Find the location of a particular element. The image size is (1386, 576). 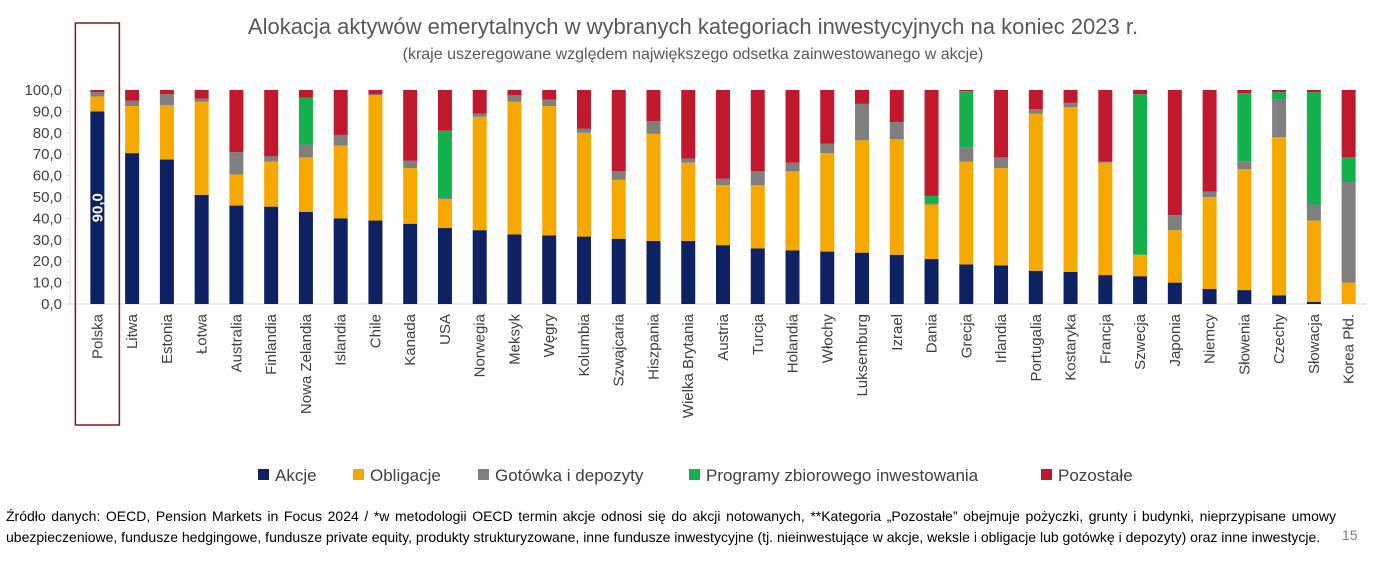

x-tick-label: Chile is located at coordinates (375, 331).